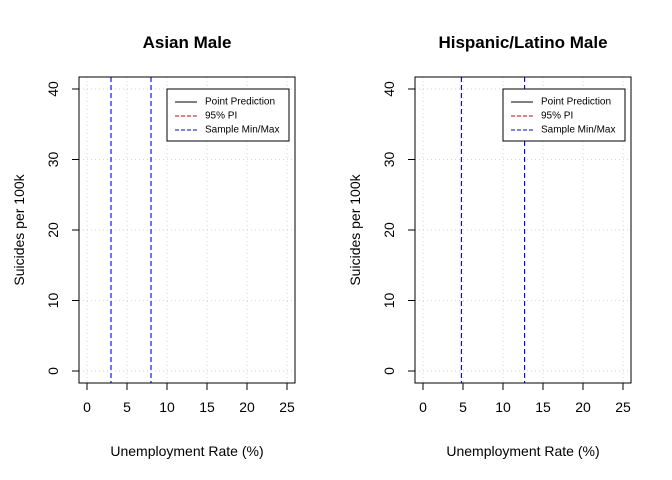 The image size is (672, 480). What do you see at coordinates (522, 42) in the screenshot?
I see `chart-title: Hispanic/Latino Male` at bounding box center [522, 42].